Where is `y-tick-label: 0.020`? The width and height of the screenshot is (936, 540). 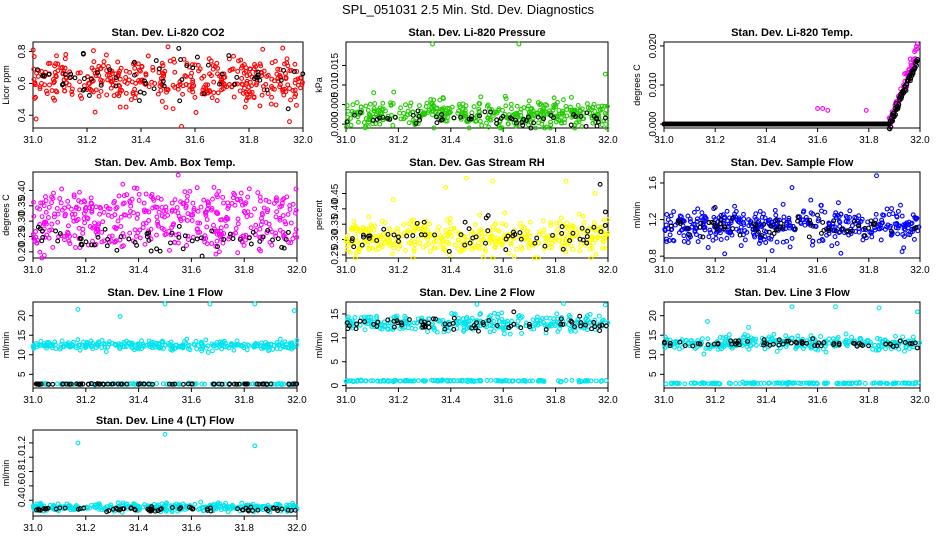
y-tick-label: 0.020 is located at coordinates (653, 45).